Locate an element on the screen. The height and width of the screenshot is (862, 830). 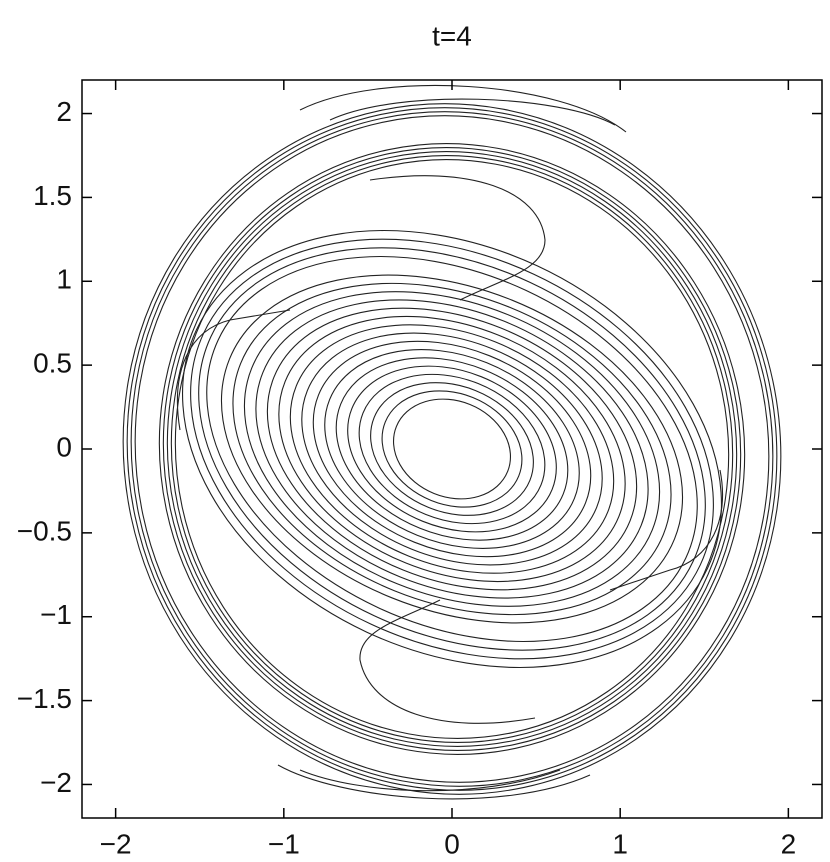
x-tick-label: −1 is located at coordinates (284, 843).